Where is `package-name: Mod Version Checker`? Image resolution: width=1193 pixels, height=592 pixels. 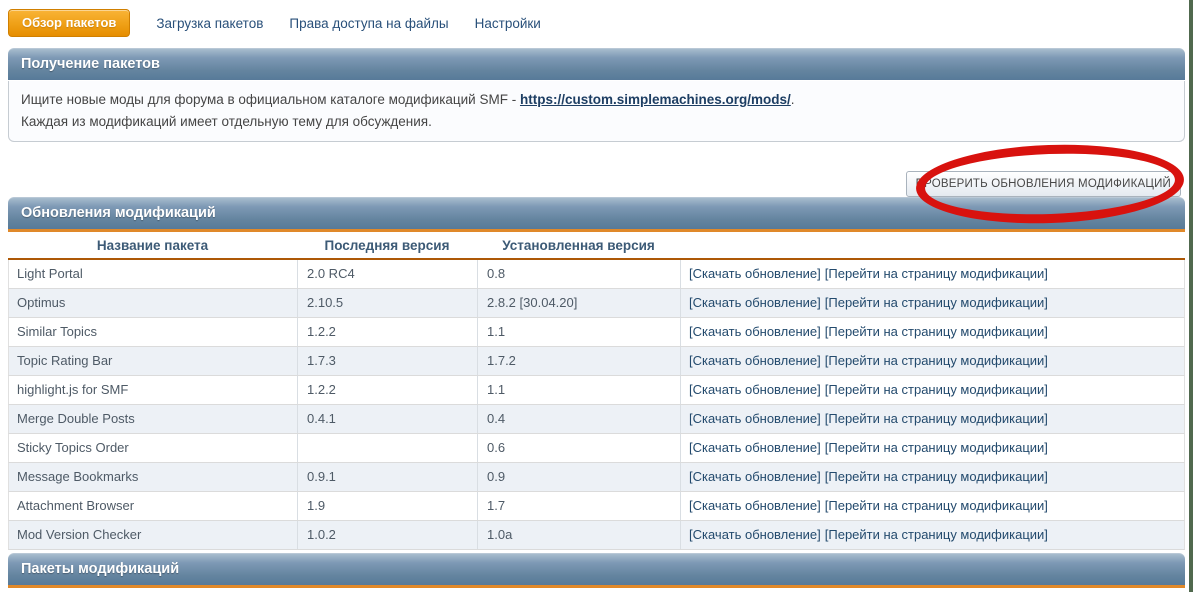
package-name: Mod Version Checker is located at coordinates (153, 535).